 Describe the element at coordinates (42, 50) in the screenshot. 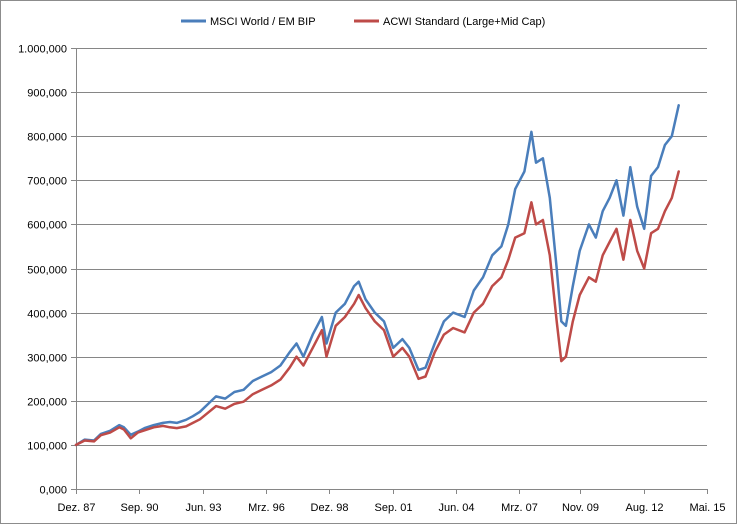

I see `y-tick-label: 1.000,000` at that location.